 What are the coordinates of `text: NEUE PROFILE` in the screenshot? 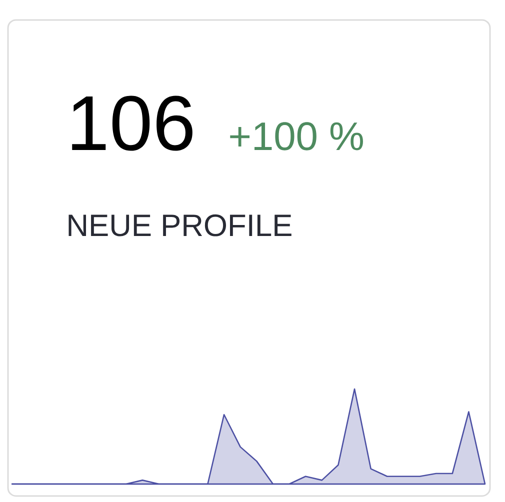 It's located at (180, 225).